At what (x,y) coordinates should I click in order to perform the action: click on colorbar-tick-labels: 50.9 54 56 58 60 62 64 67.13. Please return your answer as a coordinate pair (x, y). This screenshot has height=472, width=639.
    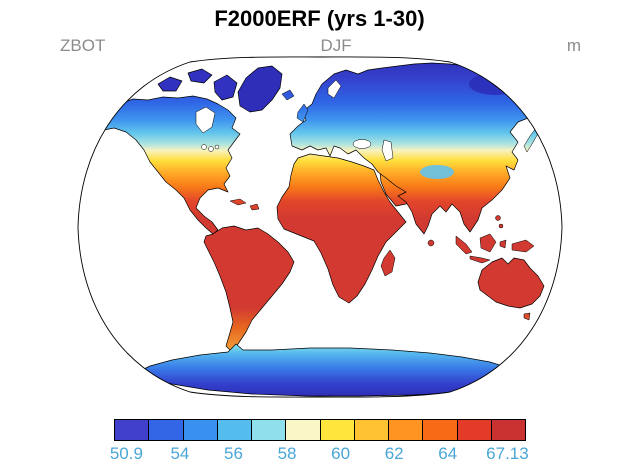
    Looking at the image, I should click on (319, 454).